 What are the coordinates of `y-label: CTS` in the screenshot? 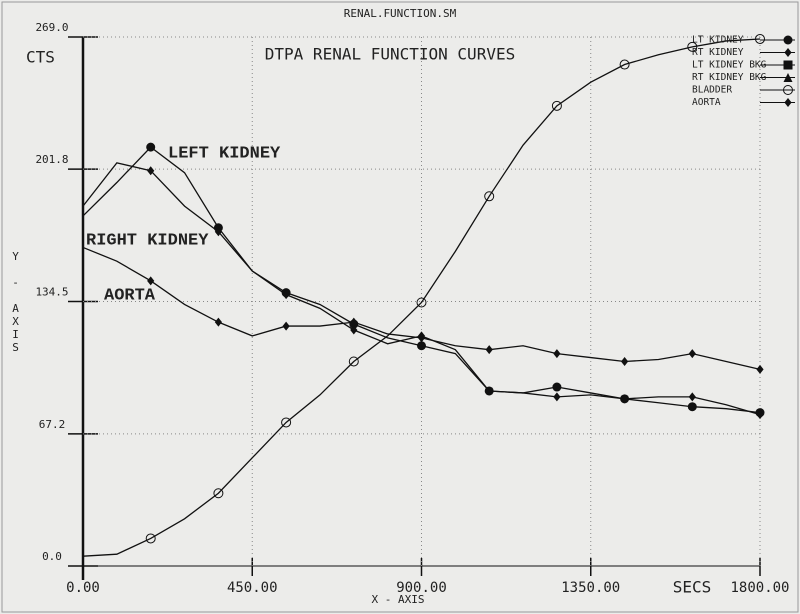 It's located at (40, 57).